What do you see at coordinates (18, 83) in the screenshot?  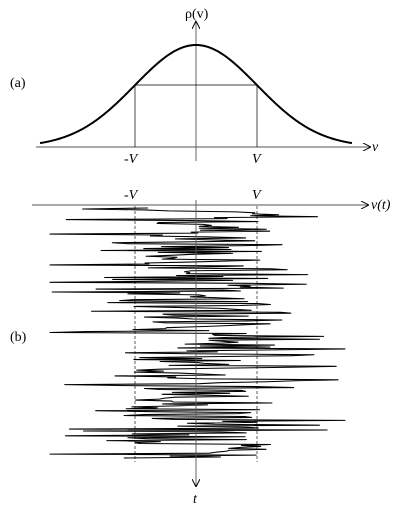 I see `panel-a-label: (a)` at bounding box center [18, 83].